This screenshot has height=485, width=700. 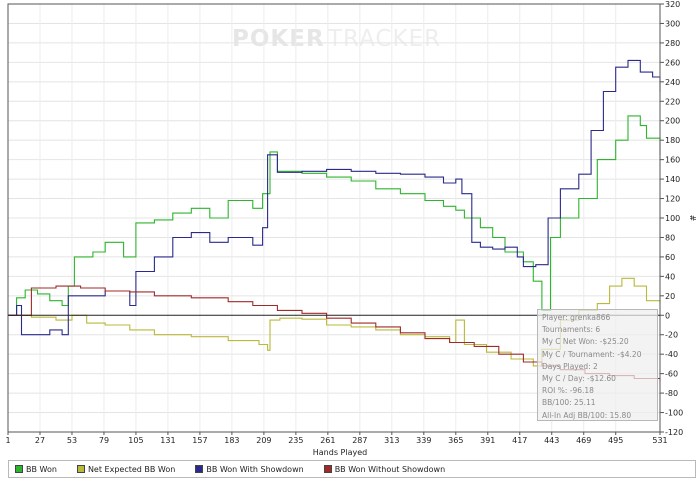 I want to click on y-tick-label: 280, so click(x=672, y=43).